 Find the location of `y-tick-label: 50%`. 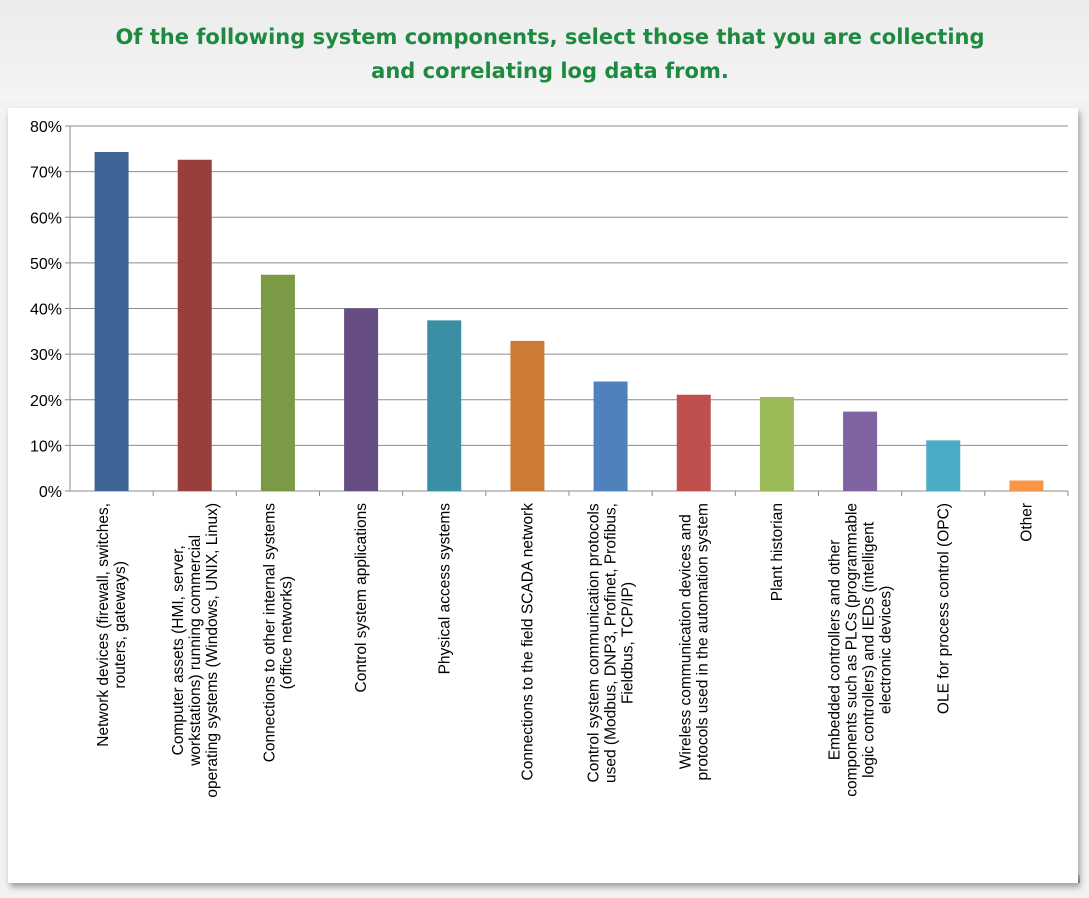

y-tick-label: 50% is located at coordinates (46, 264).